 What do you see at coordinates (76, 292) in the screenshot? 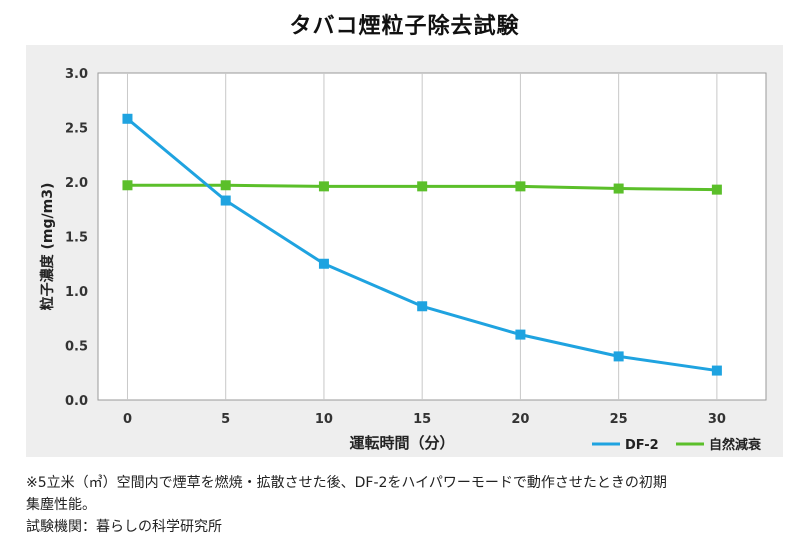
I see `y-tick-label: 1.0` at bounding box center [76, 292].